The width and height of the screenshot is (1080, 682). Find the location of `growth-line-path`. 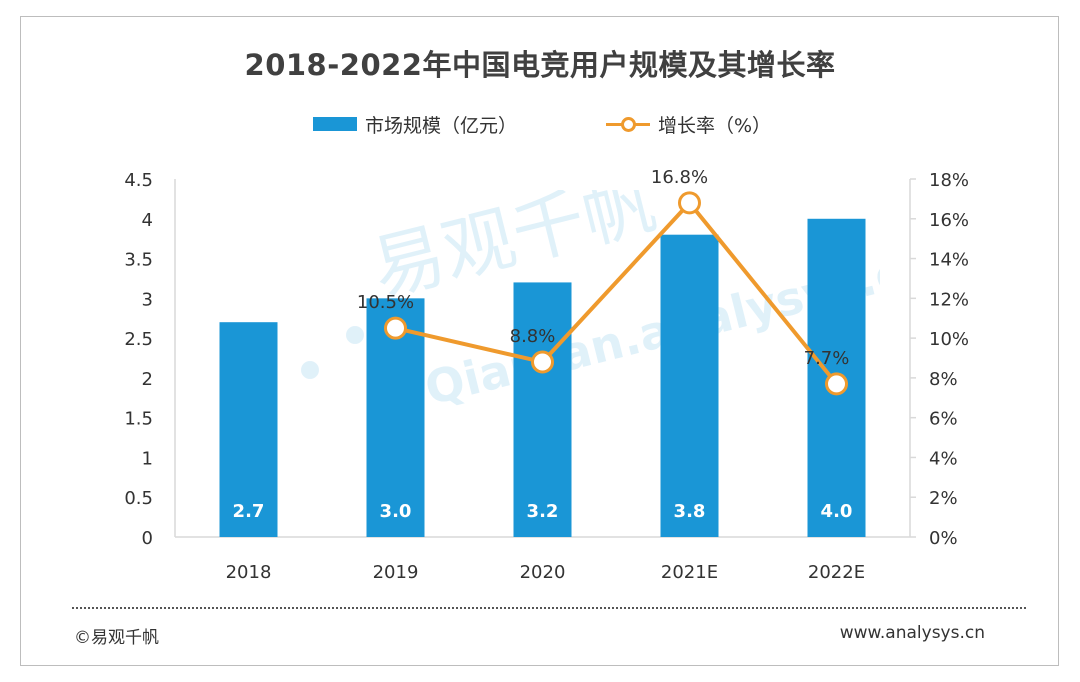

growth-line-path is located at coordinates (617, 293).